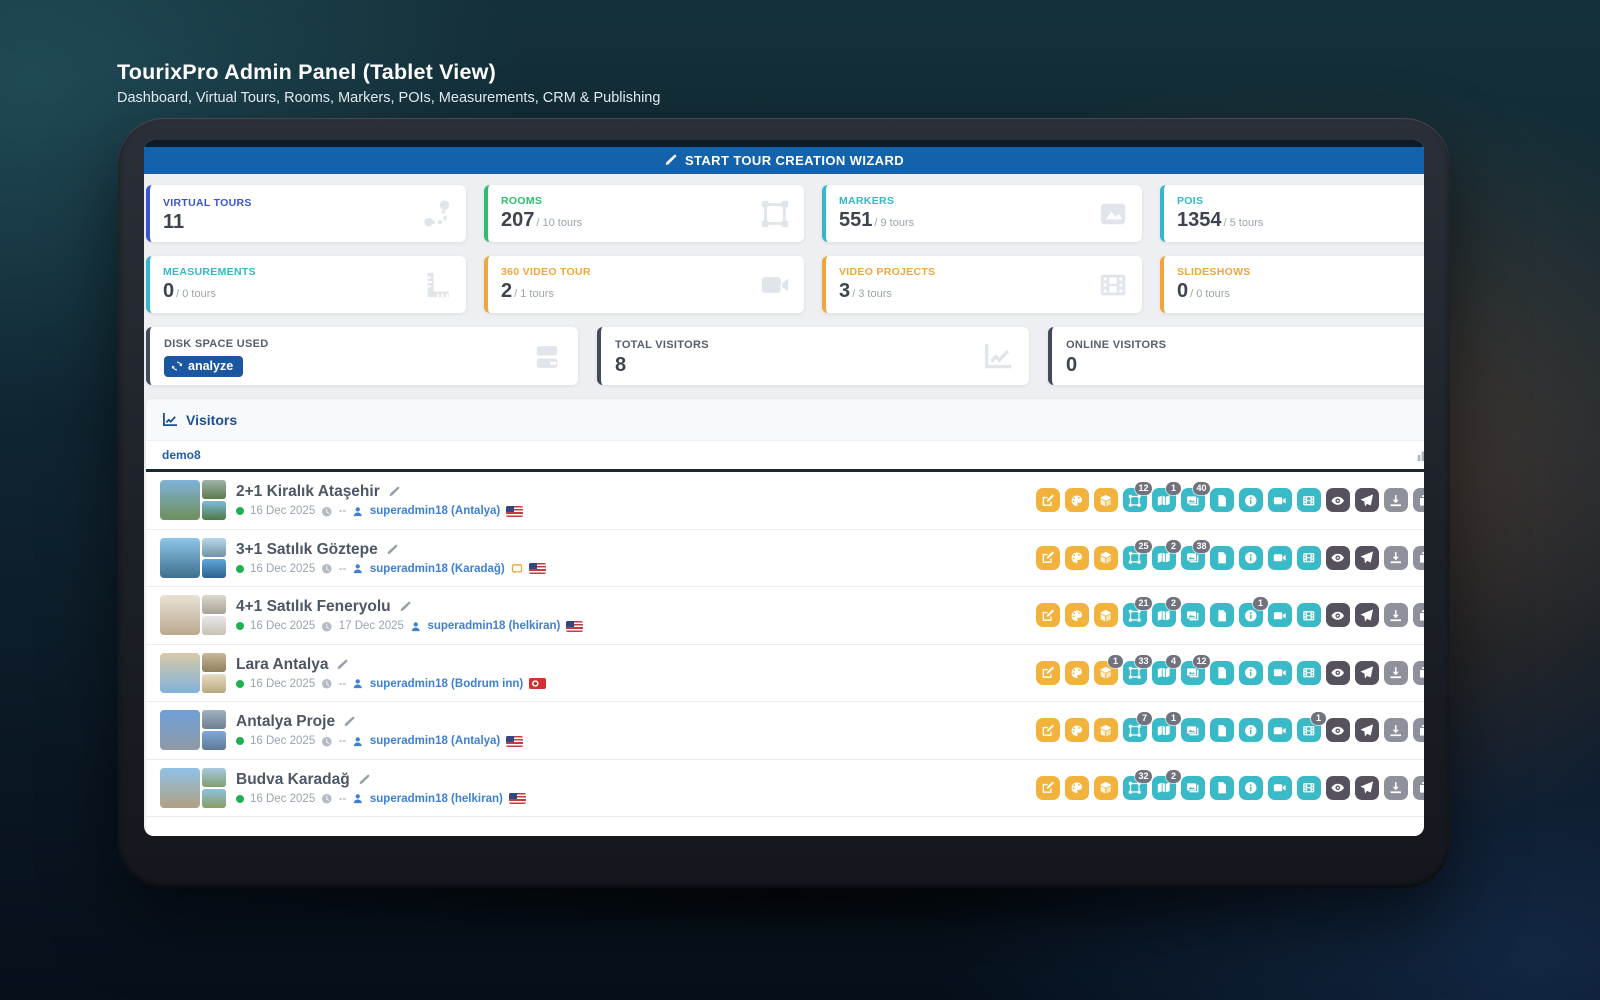 This screenshot has height=1000, width=1600. What do you see at coordinates (1137, 669) in the screenshot?
I see `rooms-button: 33` at bounding box center [1137, 669].